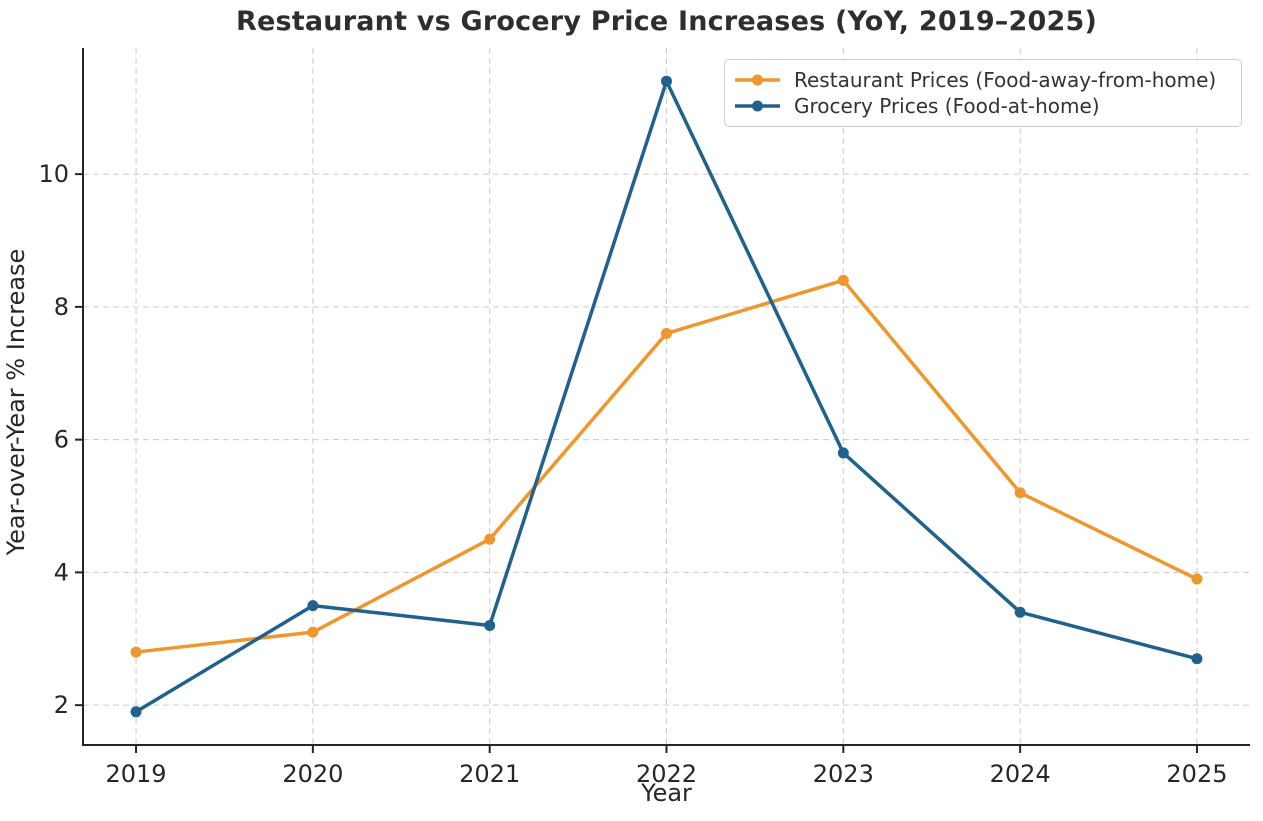 Image resolution: width=1263 pixels, height=821 pixels. Describe the element at coordinates (61, 307) in the screenshot. I see `y-tick-label: 8` at that location.